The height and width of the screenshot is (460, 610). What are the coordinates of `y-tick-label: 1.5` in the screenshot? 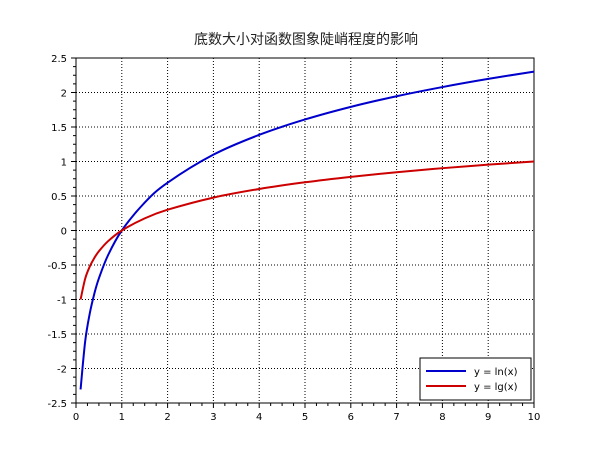 It's located at (59, 128).